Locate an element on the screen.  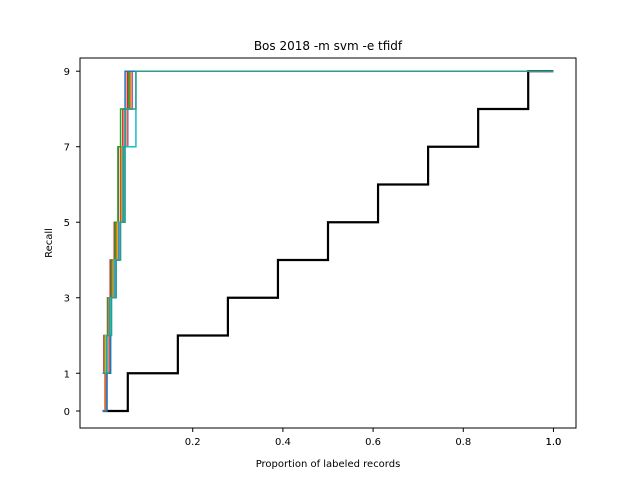
y-tick-label: 7 is located at coordinates (67, 148).